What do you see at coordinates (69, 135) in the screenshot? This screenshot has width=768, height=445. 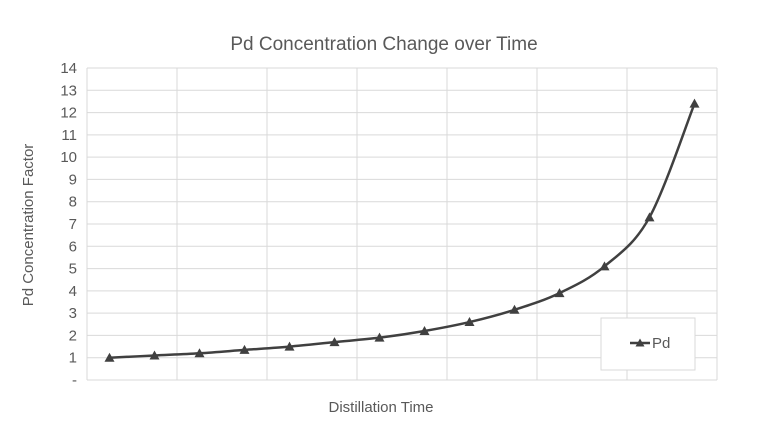 I see `y-tick-label: 11` at bounding box center [69, 135].